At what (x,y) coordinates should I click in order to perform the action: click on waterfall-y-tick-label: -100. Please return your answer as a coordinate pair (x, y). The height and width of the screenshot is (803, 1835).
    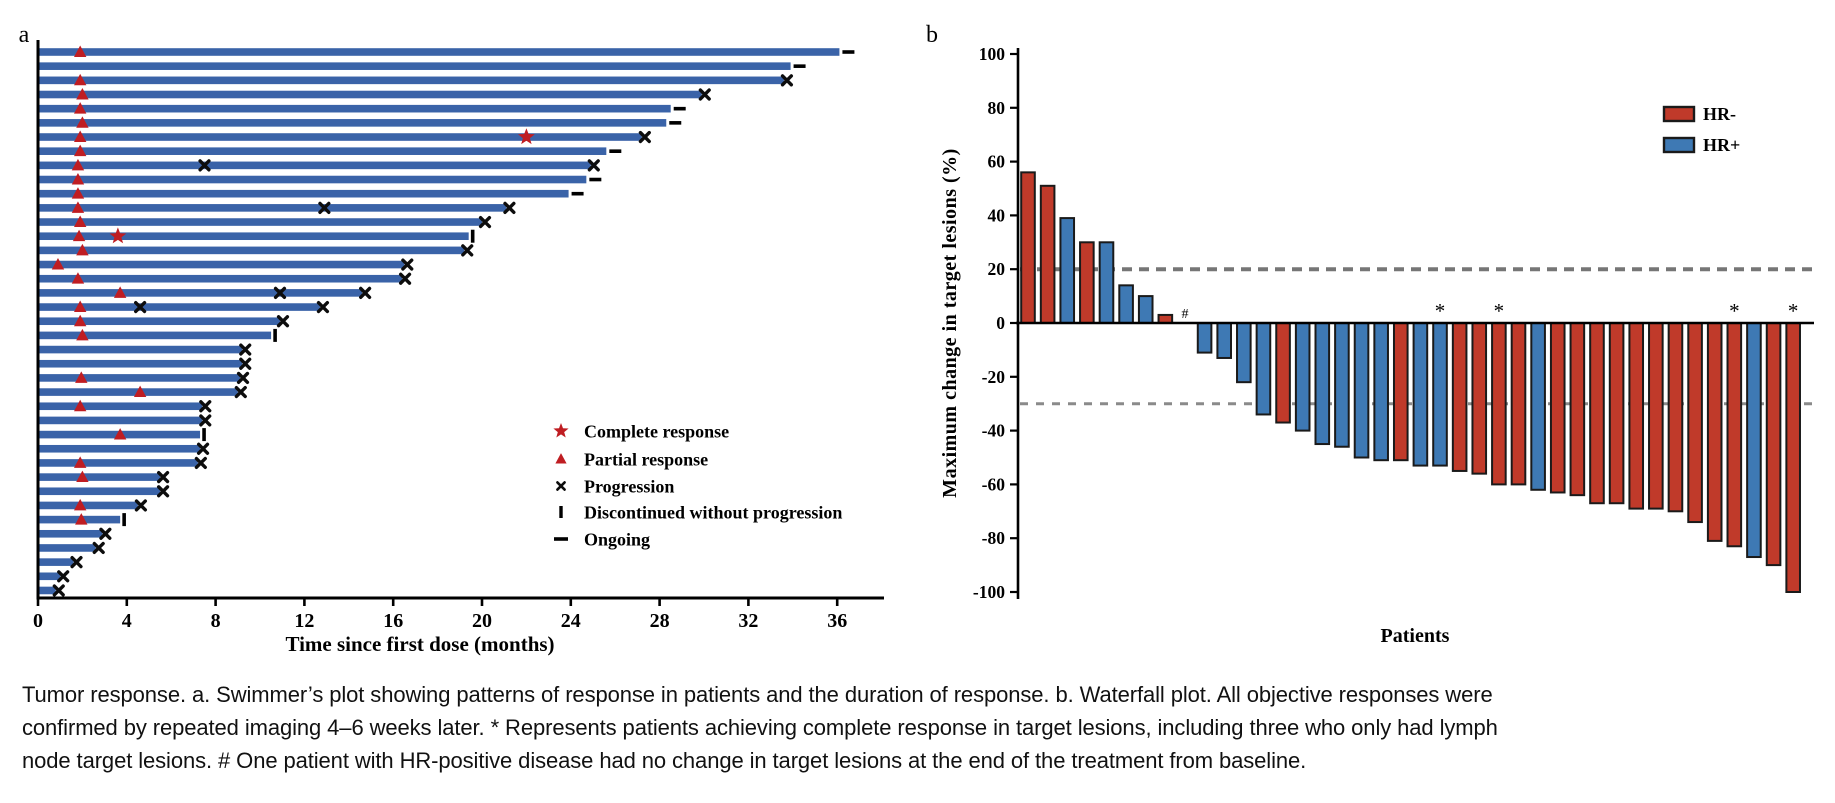
    Looking at the image, I should click on (989, 592).